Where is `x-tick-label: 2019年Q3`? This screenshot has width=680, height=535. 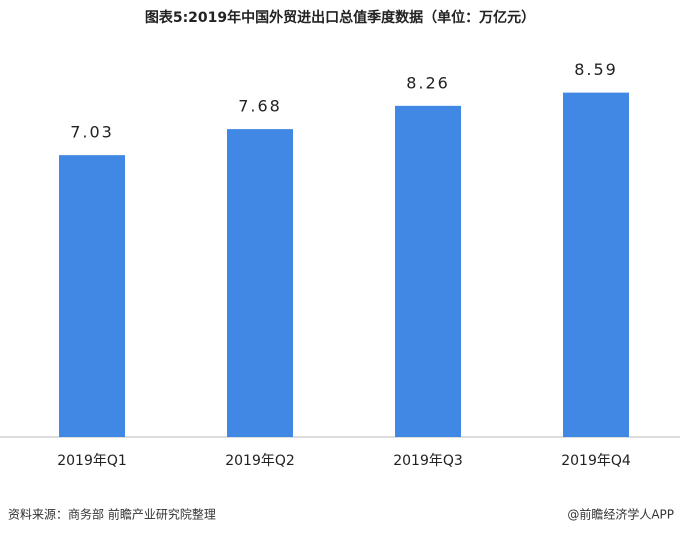 x-tick-label: 2019年Q3 is located at coordinates (428, 461).